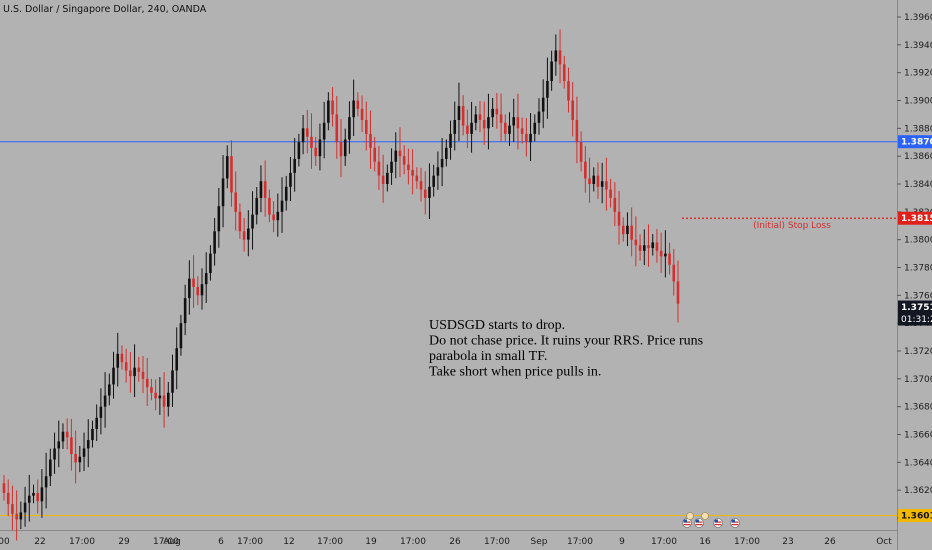 The height and width of the screenshot is (550, 932). I want to click on y-tick-label: 1.39400, so click(918, 46).